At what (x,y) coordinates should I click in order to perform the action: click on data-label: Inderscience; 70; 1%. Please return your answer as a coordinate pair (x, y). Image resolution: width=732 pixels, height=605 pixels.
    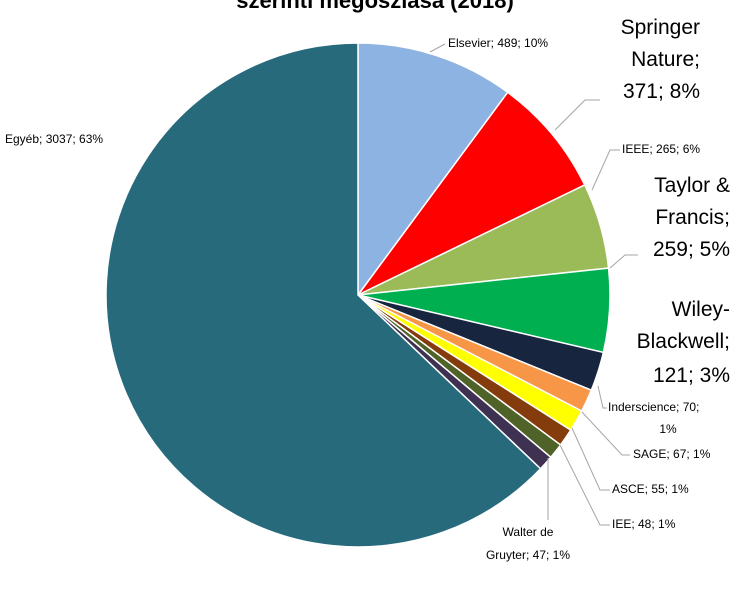
    Looking at the image, I should click on (653, 418).